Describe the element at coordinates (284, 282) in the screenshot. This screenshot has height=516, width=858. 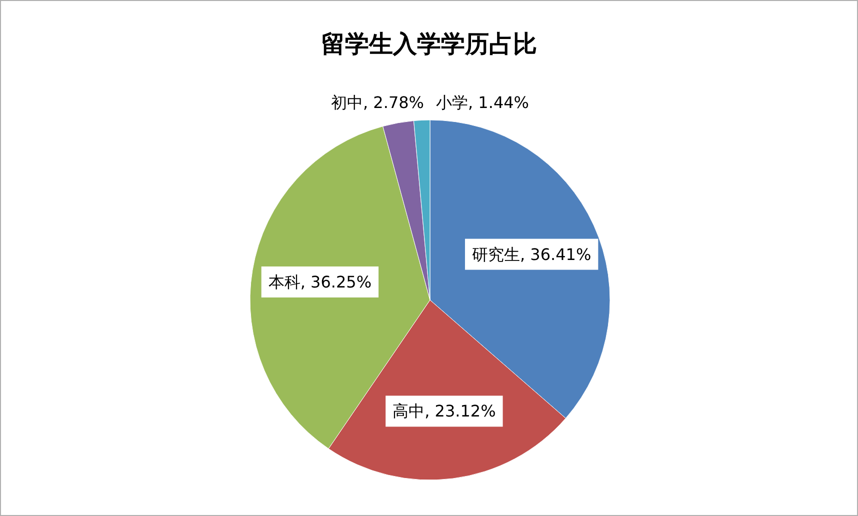
I see `slice-label: 本科` at that location.